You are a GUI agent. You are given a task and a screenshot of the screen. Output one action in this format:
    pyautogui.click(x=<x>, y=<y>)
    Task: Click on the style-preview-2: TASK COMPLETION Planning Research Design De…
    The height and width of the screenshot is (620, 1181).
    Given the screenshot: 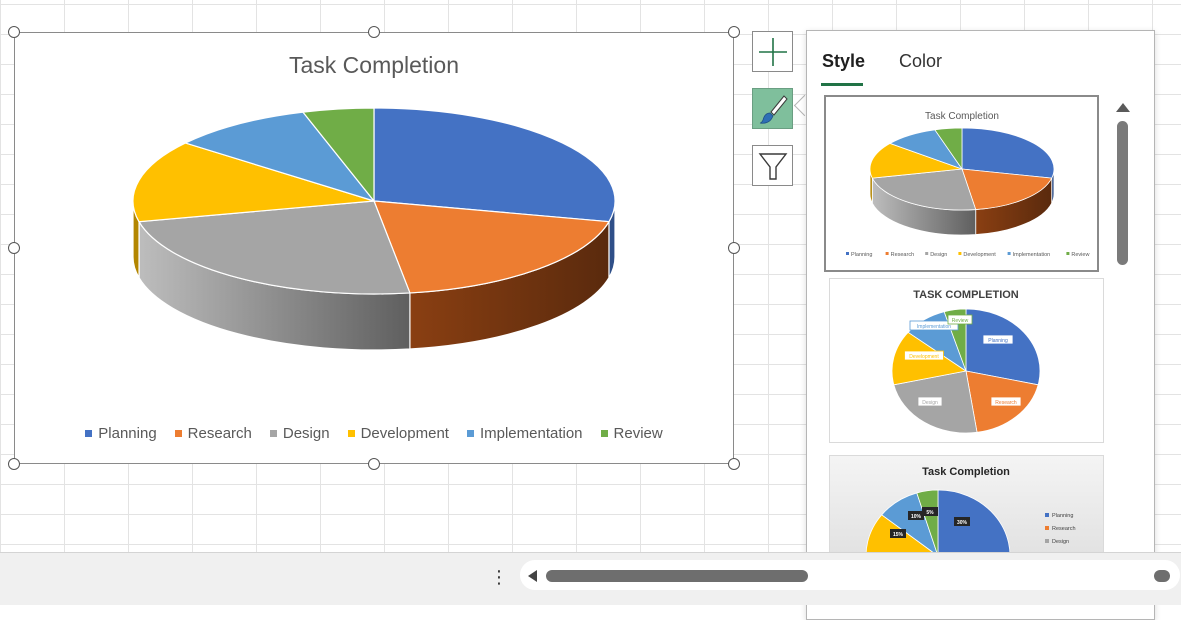 What is the action you would take?
    pyautogui.click(x=966, y=361)
    